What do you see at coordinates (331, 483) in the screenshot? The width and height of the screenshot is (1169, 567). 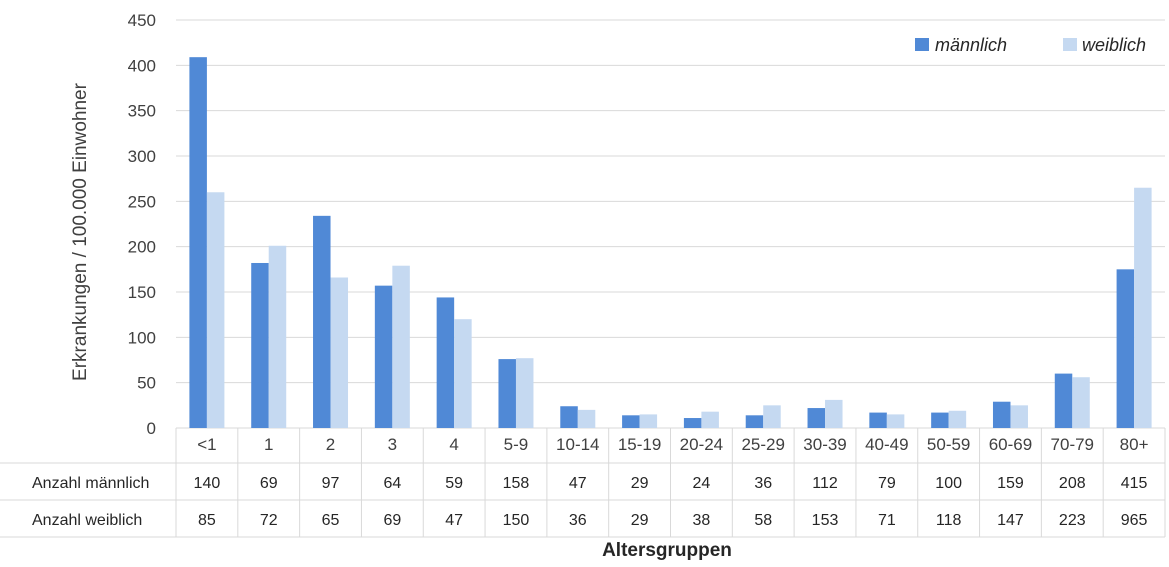 I see `table-cell: 97` at bounding box center [331, 483].